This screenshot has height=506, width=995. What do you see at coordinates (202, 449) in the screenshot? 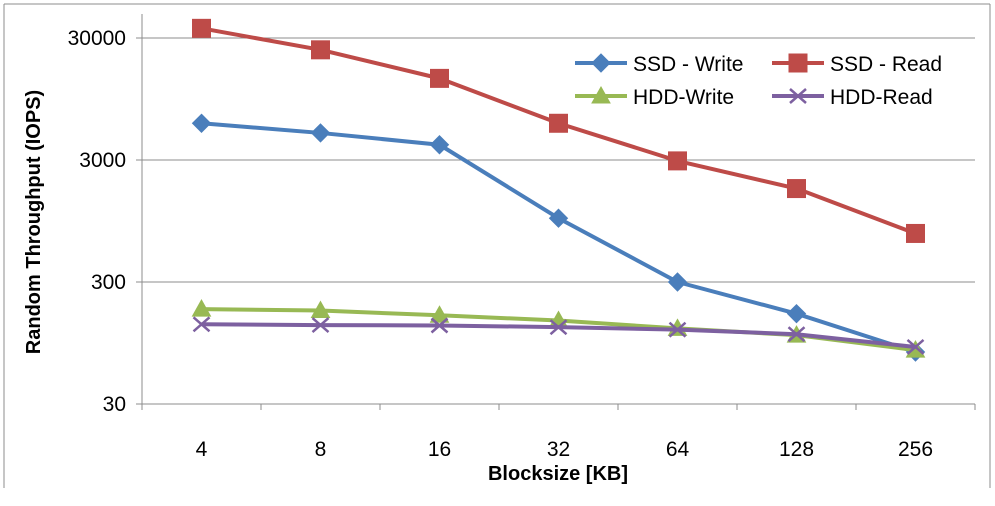
I see `x-tick-label: 4` at bounding box center [202, 449].